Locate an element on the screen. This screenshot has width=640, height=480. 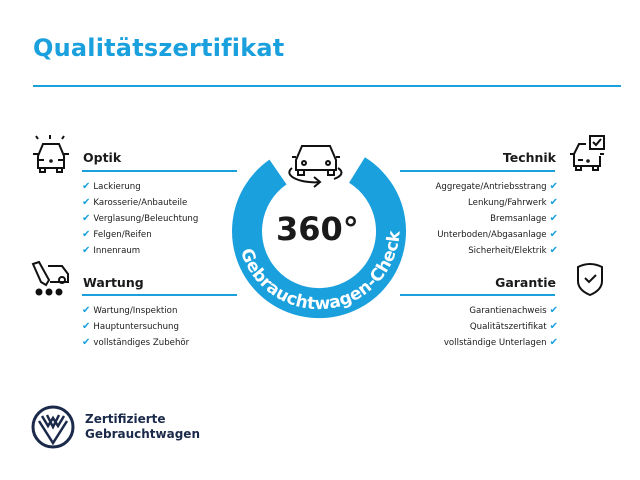
car-lights-icon is located at coordinates (51, 154).